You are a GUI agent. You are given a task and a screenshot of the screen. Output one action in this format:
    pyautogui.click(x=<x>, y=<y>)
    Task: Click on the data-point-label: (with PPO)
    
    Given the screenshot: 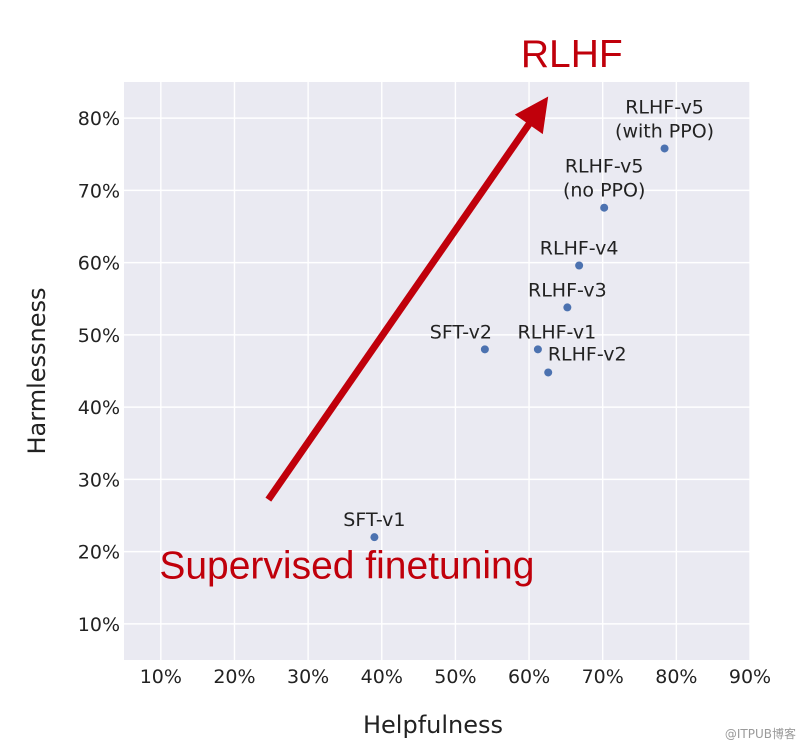 What is the action you would take?
    pyautogui.click(x=664, y=131)
    